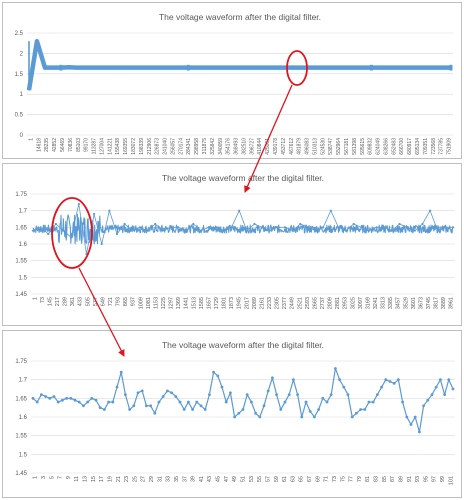 The height and width of the screenshot is (500, 464). What do you see at coordinates (300, 303) in the screenshot?
I see `x-tick-label: 2521` at bounding box center [300, 303].